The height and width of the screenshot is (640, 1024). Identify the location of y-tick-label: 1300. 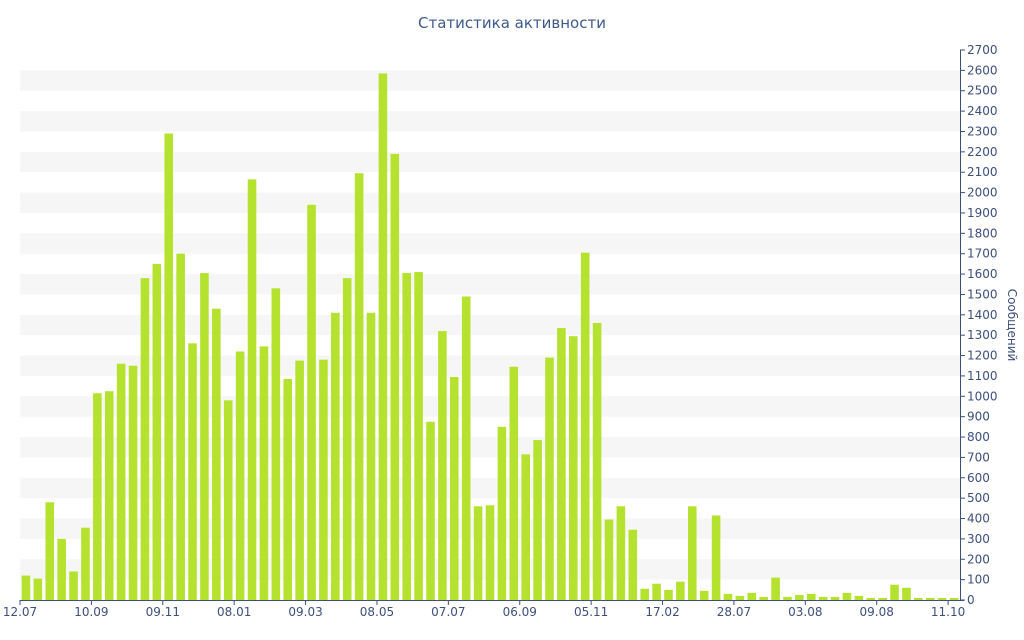
(982, 335).